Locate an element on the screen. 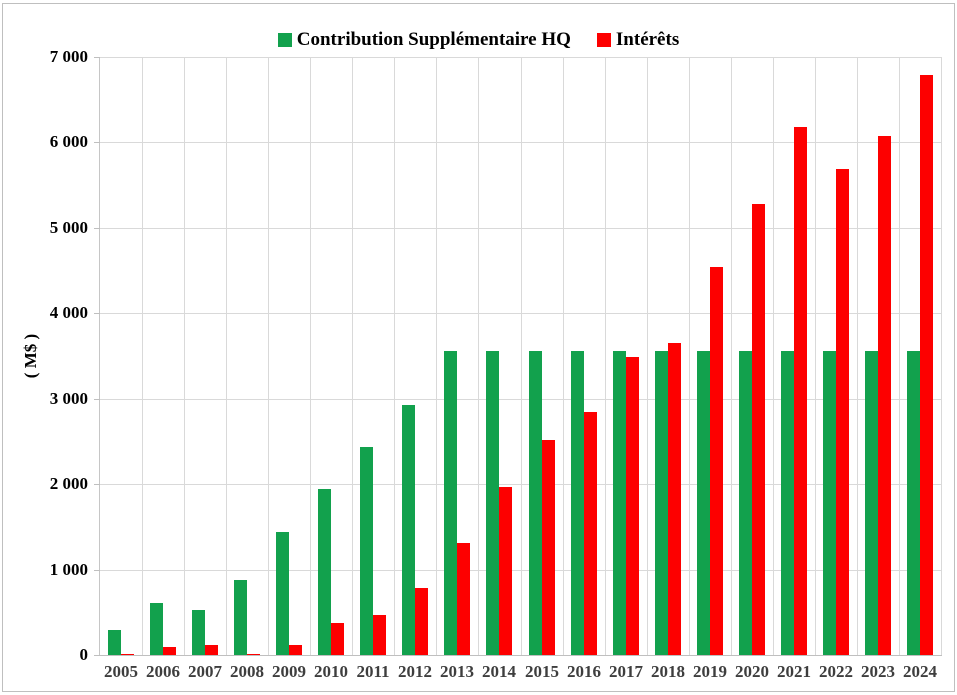 The height and width of the screenshot is (695, 957). x-tick-label-2014: 2014 is located at coordinates (499, 671).